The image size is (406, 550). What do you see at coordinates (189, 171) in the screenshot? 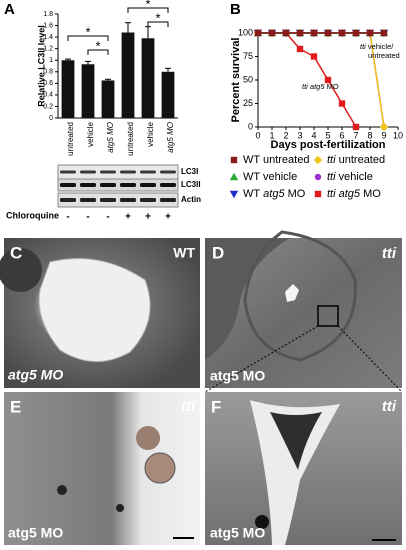
I see `blot-row-label: LC3I` at bounding box center [189, 171].